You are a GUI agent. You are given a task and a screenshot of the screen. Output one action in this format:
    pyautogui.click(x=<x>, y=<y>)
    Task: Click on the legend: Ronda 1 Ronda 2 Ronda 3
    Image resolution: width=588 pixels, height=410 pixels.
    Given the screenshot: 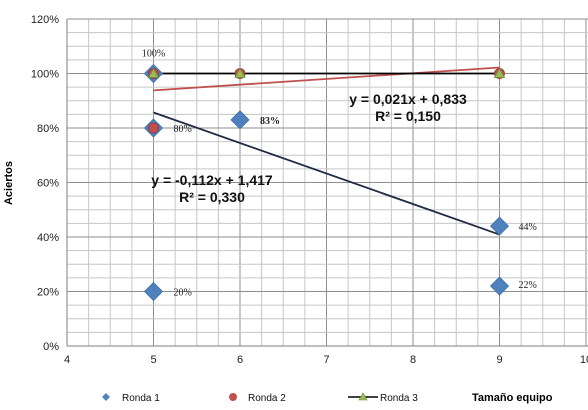 What is the action you would take?
    pyautogui.click(x=260, y=398)
    